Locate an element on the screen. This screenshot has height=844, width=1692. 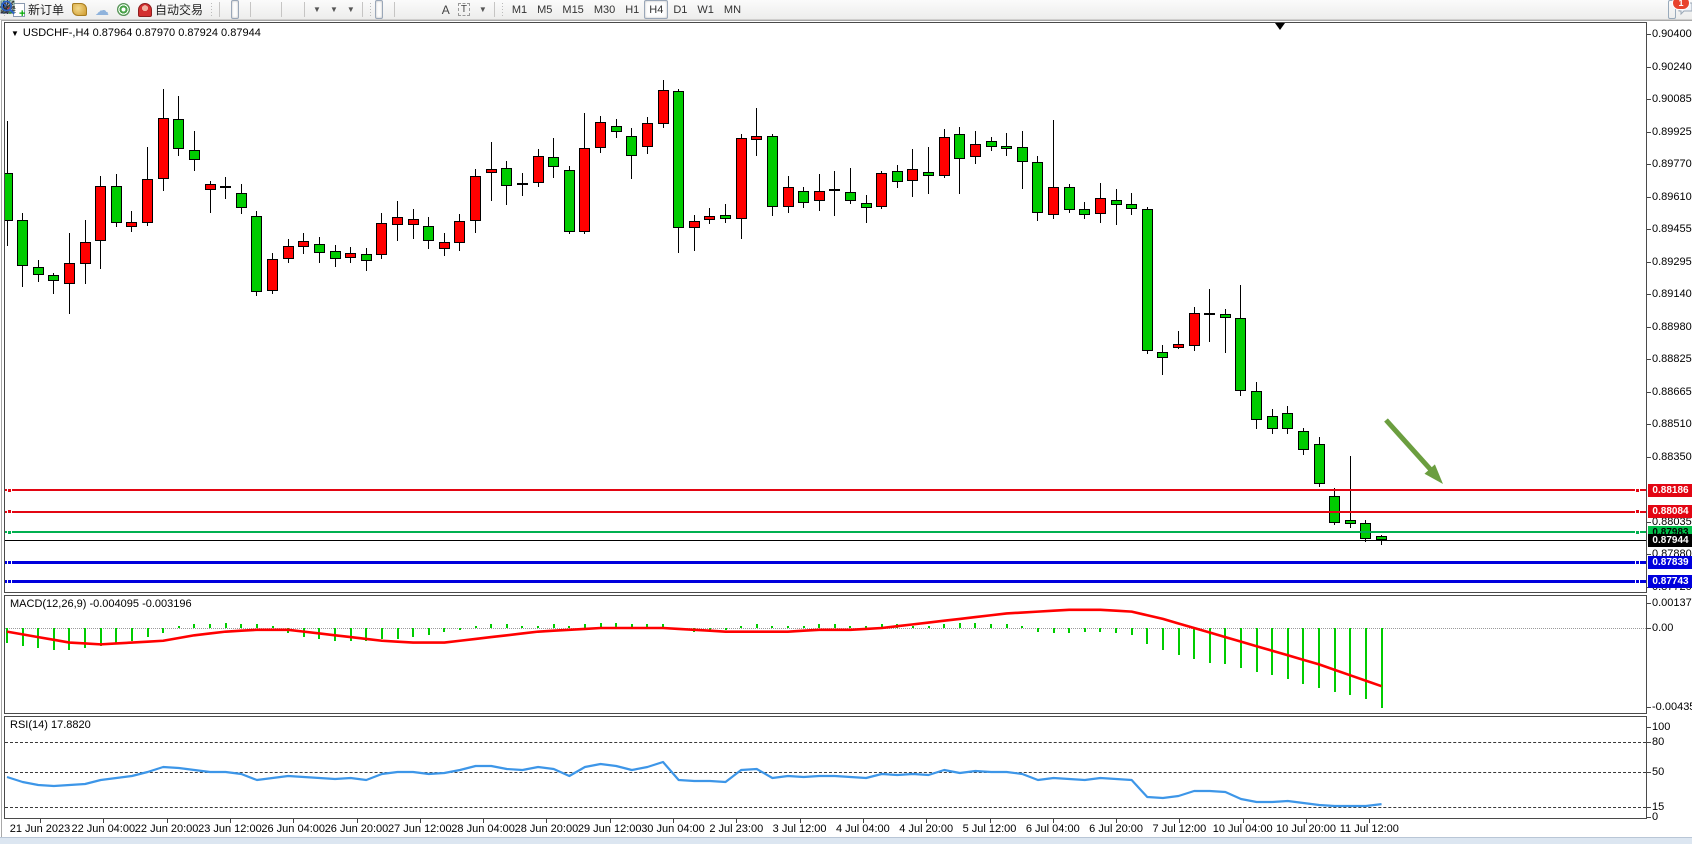
candlestick-button is located at coordinates (120, 9).